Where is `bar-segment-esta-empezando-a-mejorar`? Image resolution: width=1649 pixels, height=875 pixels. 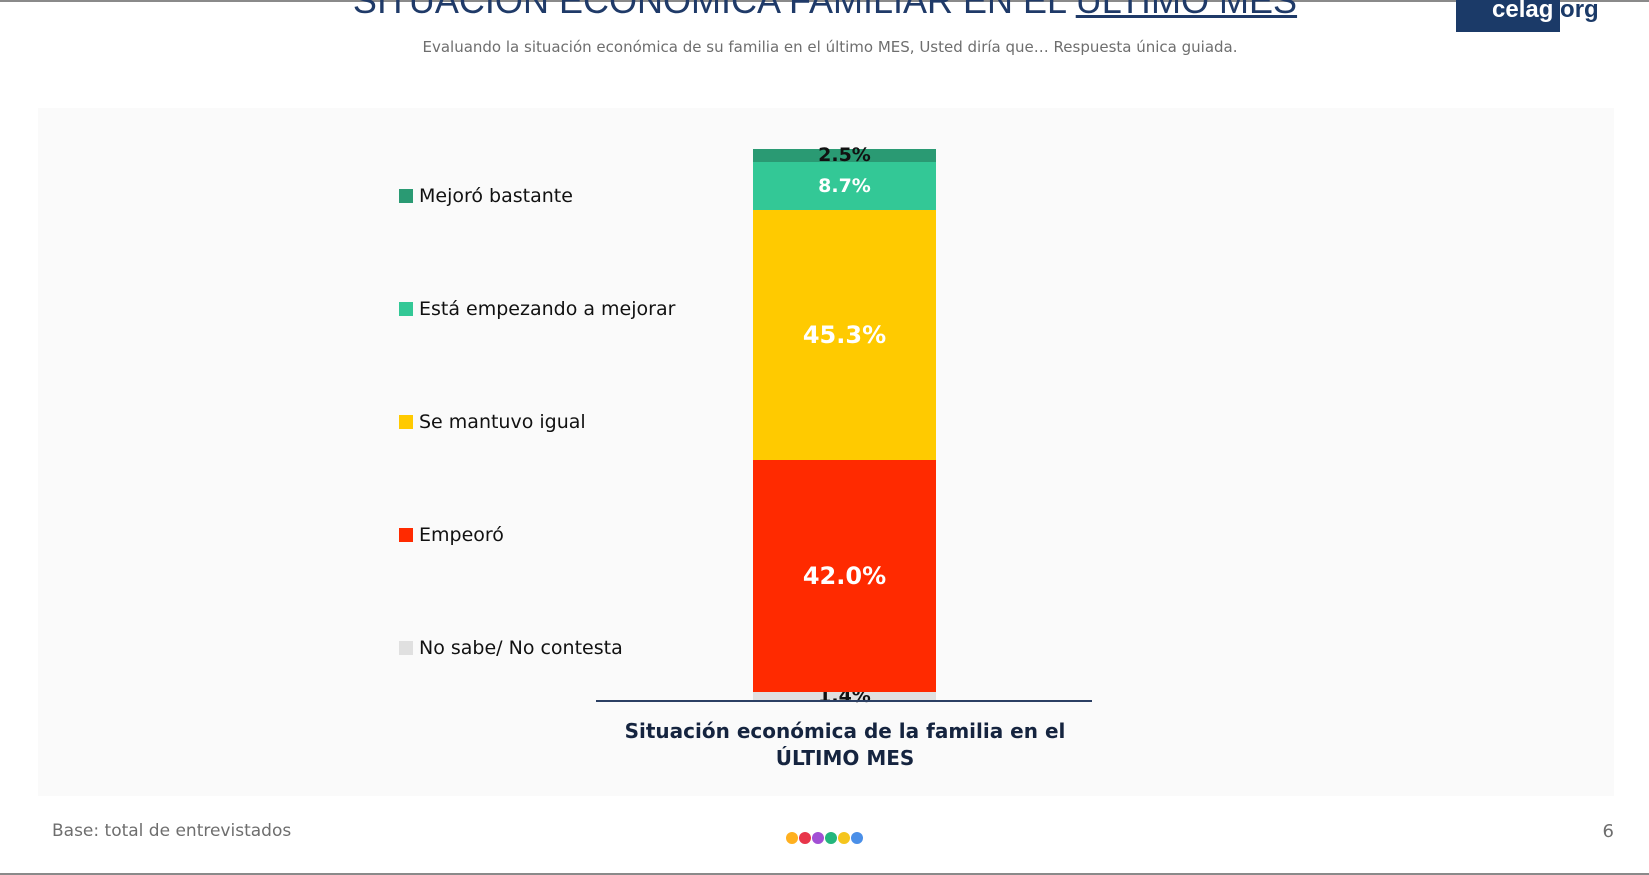
bar-segment-esta-empezando-a-mejorar is located at coordinates (844, 186).